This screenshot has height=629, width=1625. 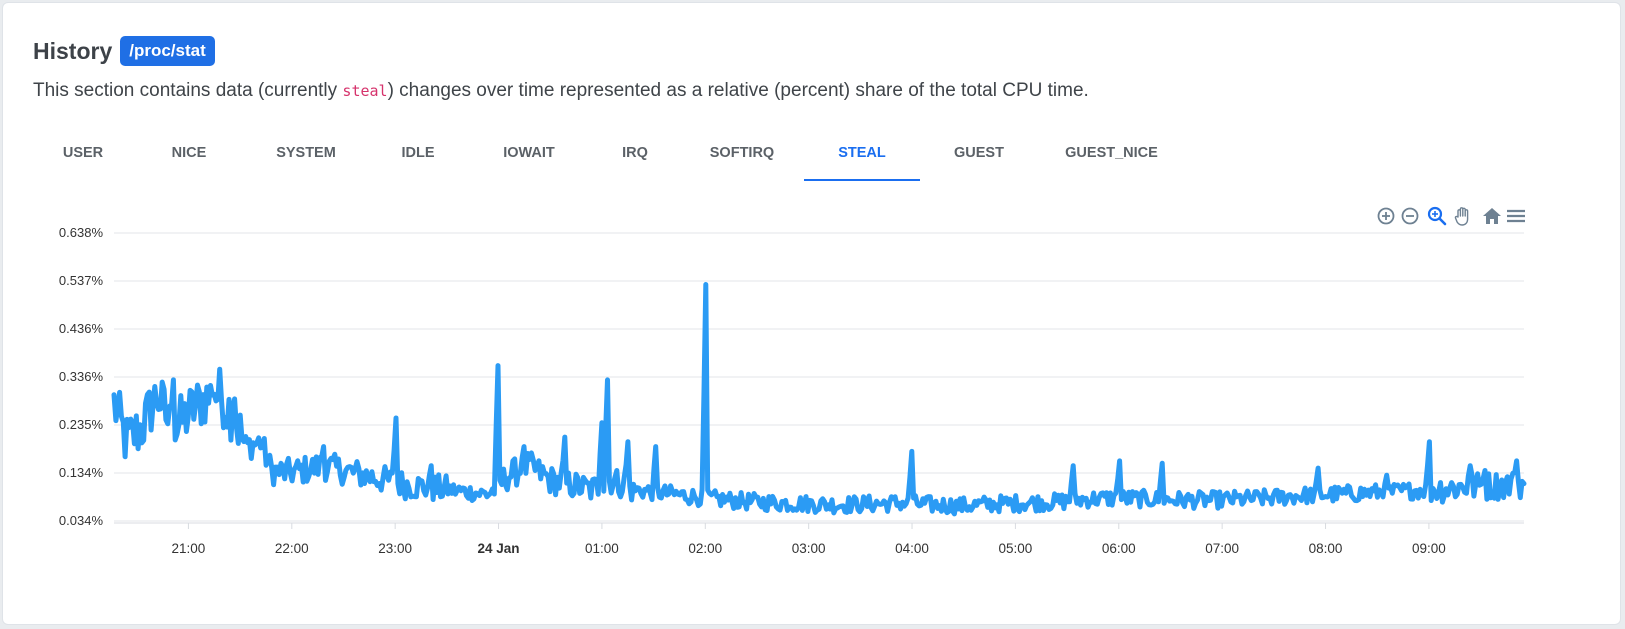 What do you see at coordinates (189, 548) in the screenshot?
I see `x-tick-label: 21:00` at bounding box center [189, 548].